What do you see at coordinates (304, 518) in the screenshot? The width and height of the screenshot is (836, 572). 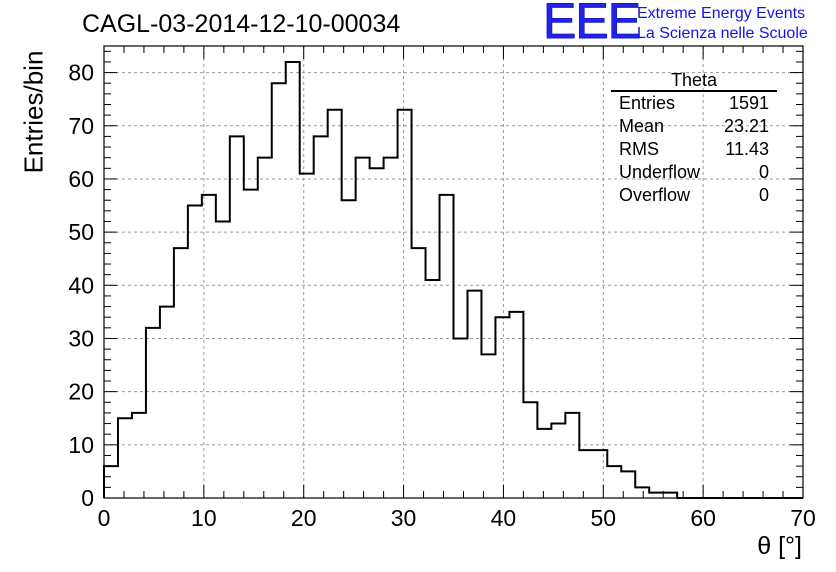 I see `x-tick-label: 20` at bounding box center [304, 518].